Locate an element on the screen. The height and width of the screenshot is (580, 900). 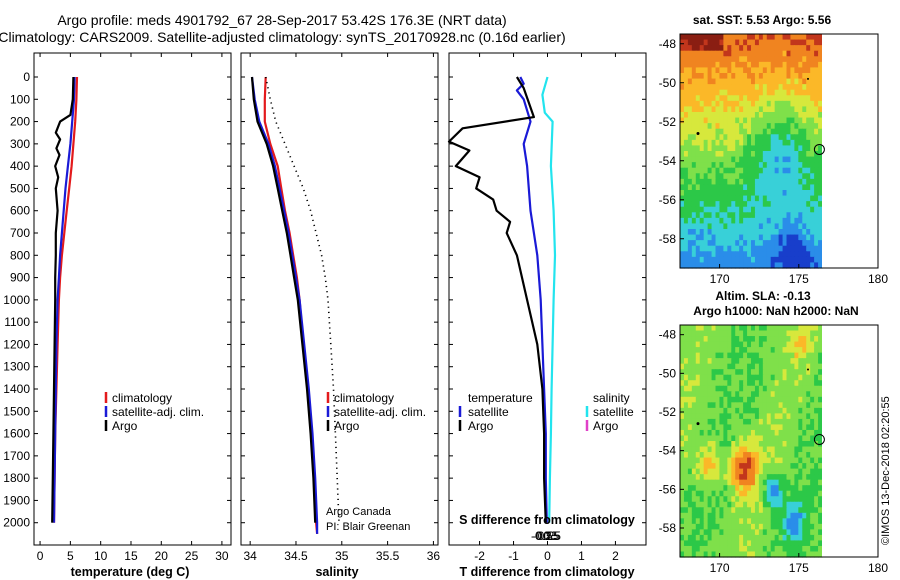
profile-location-marker is located at coordinates (819, 149).